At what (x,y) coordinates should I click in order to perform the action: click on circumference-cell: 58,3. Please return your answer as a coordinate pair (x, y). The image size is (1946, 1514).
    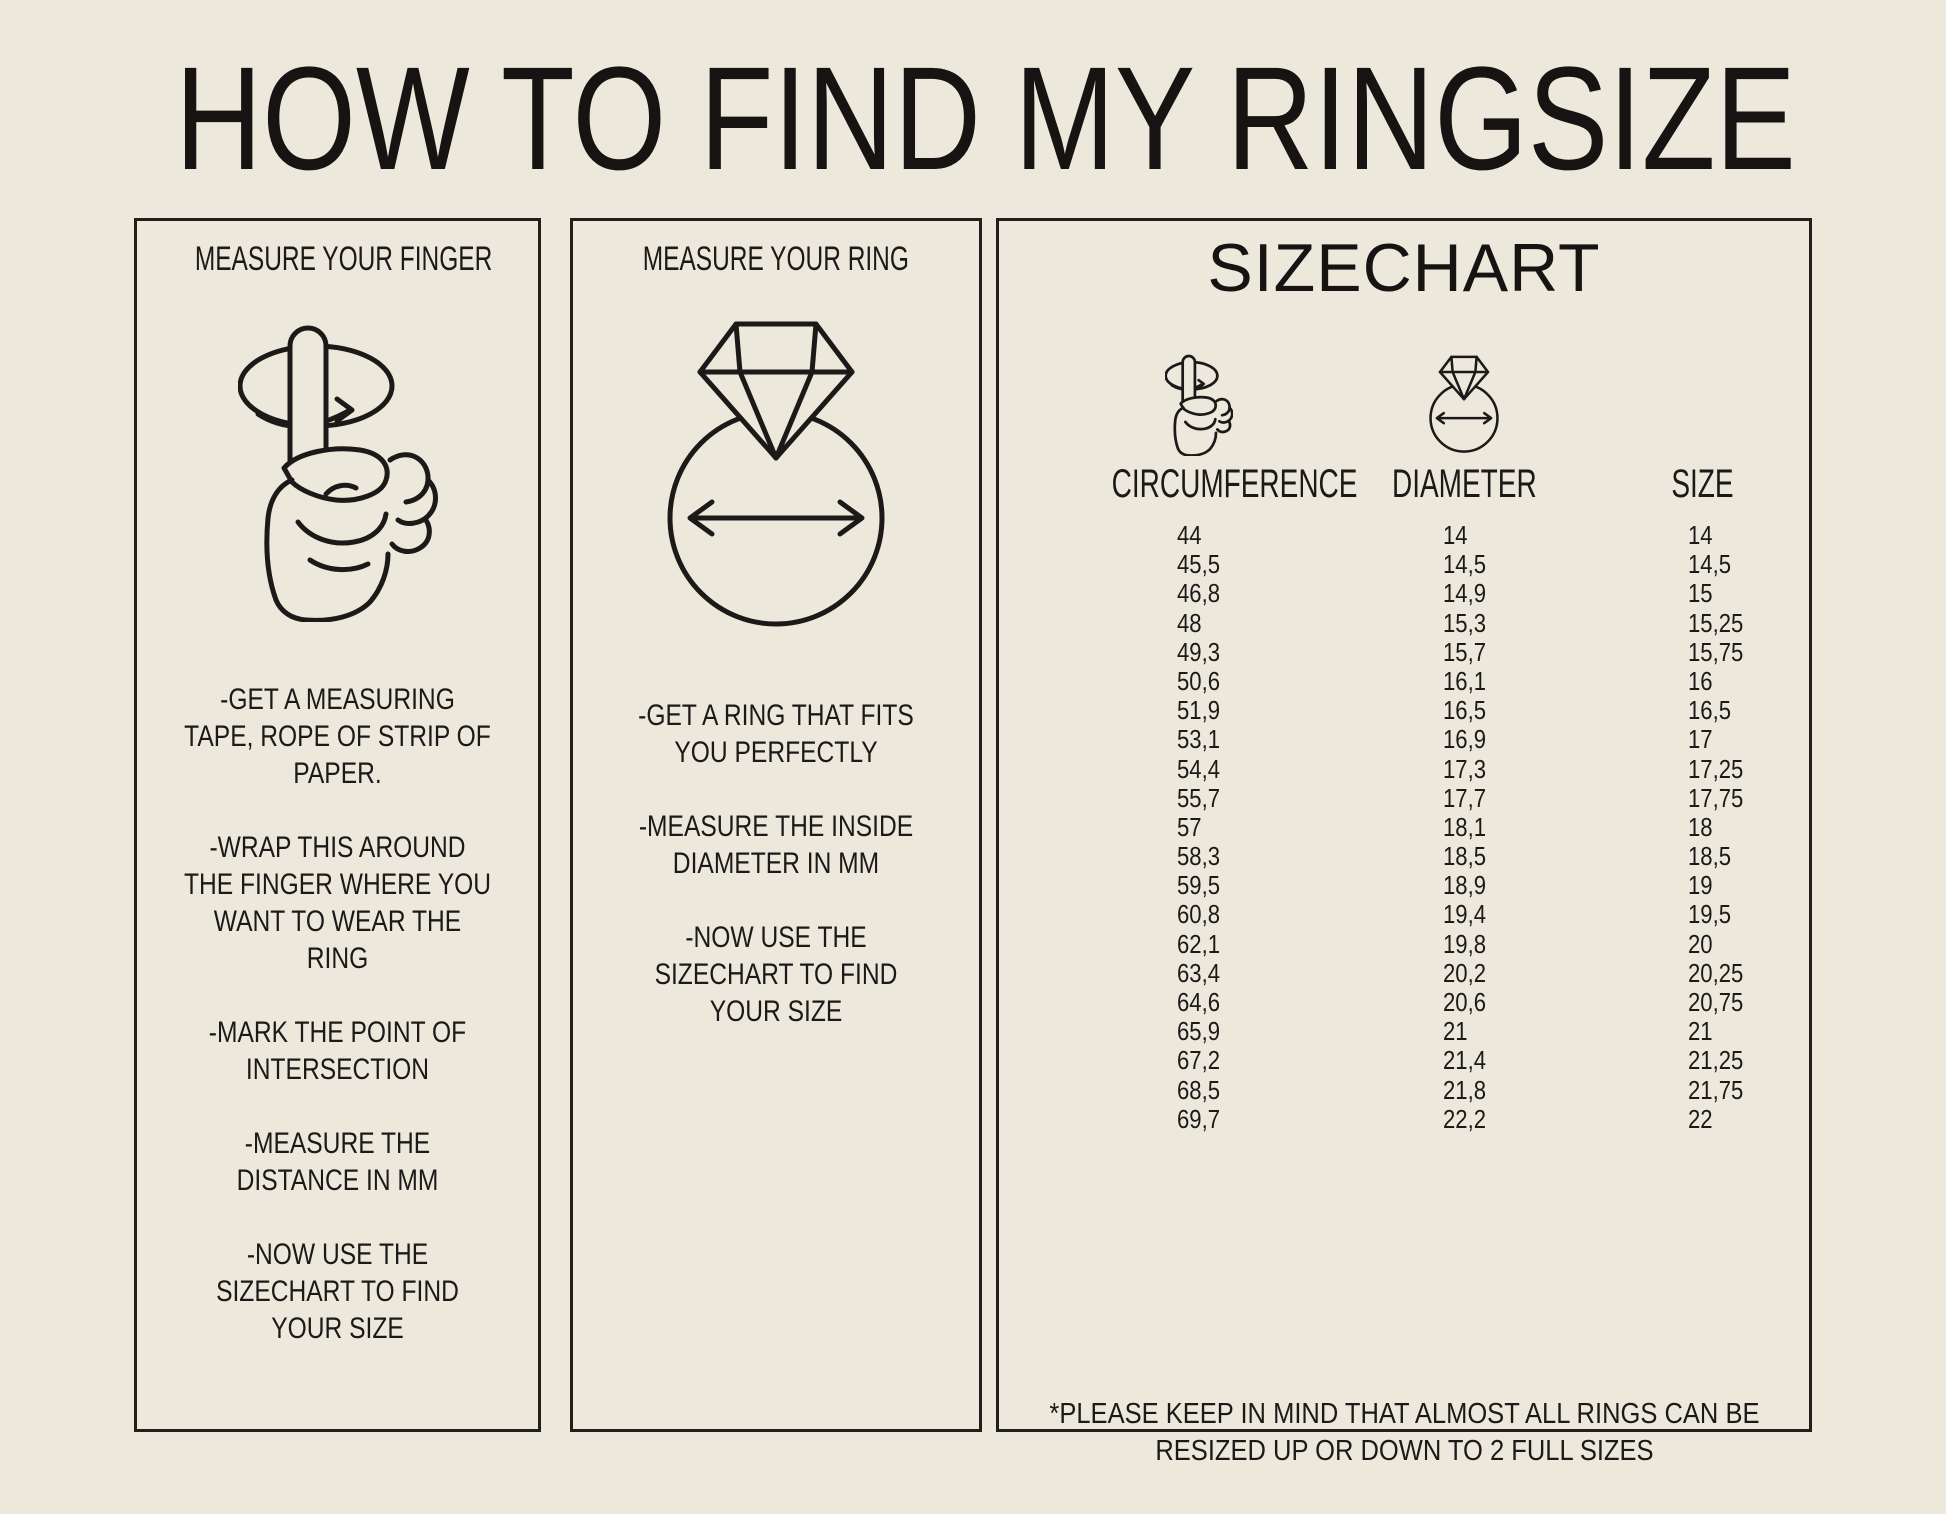
    Looking at the image, I should click on (1199, 856).